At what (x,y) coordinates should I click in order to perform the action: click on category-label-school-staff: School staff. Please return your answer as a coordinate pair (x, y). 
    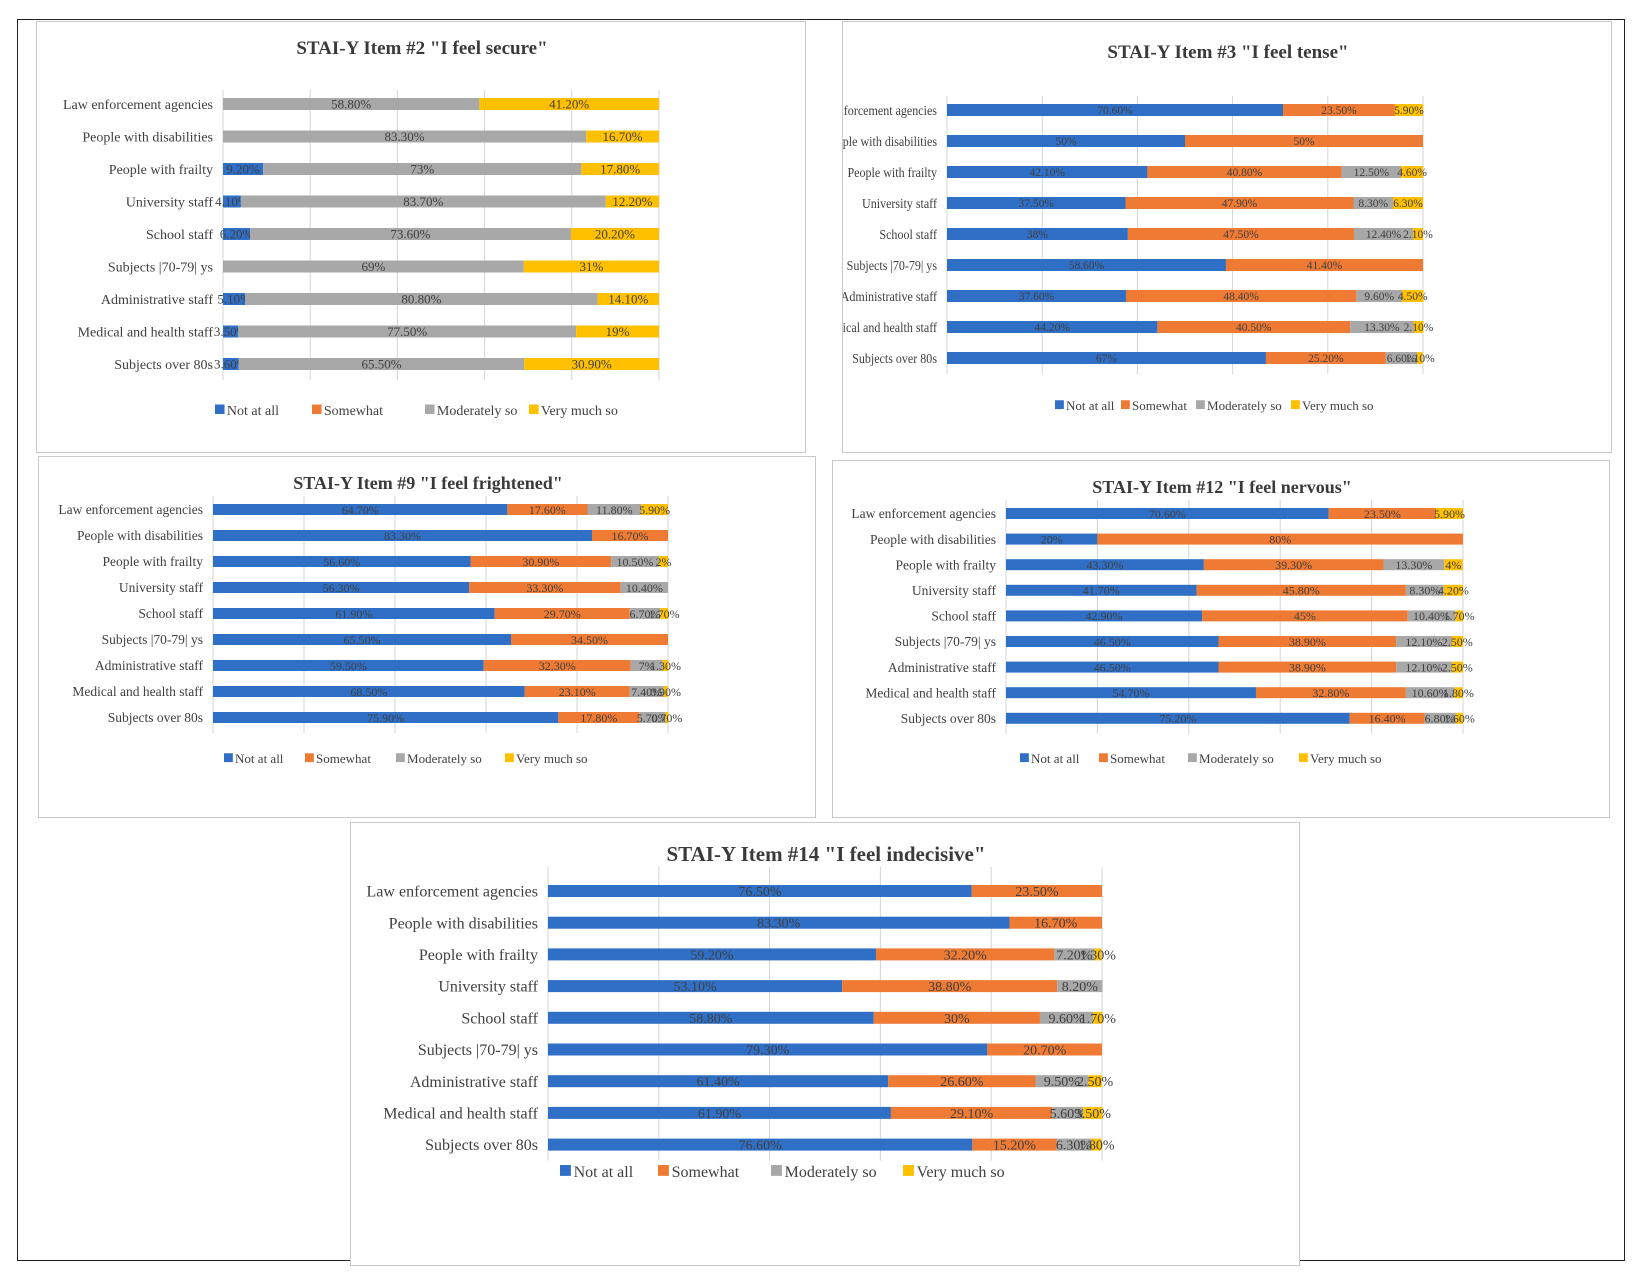
    Looking at the image, I should click on (908, 234).